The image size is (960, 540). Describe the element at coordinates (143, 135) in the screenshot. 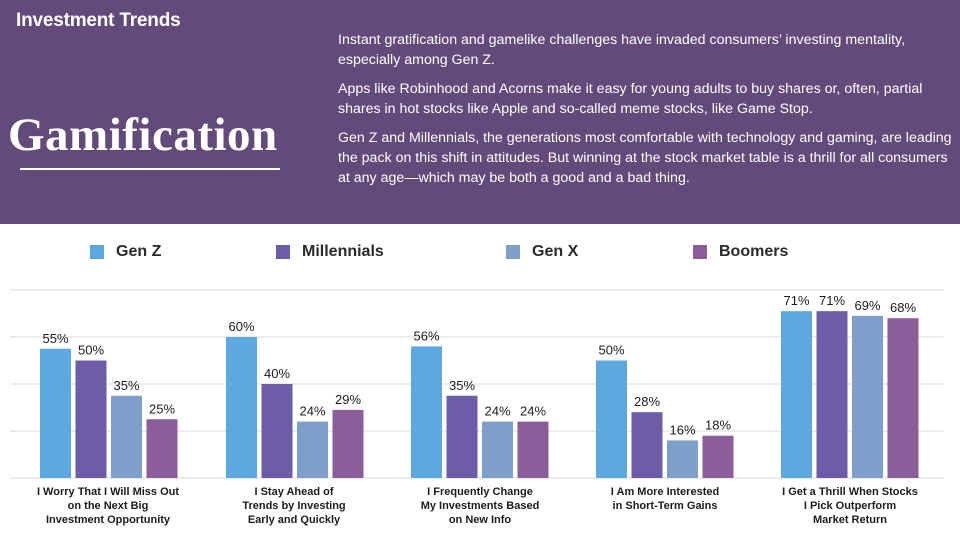

I see `page-title: Gamification` at that location.